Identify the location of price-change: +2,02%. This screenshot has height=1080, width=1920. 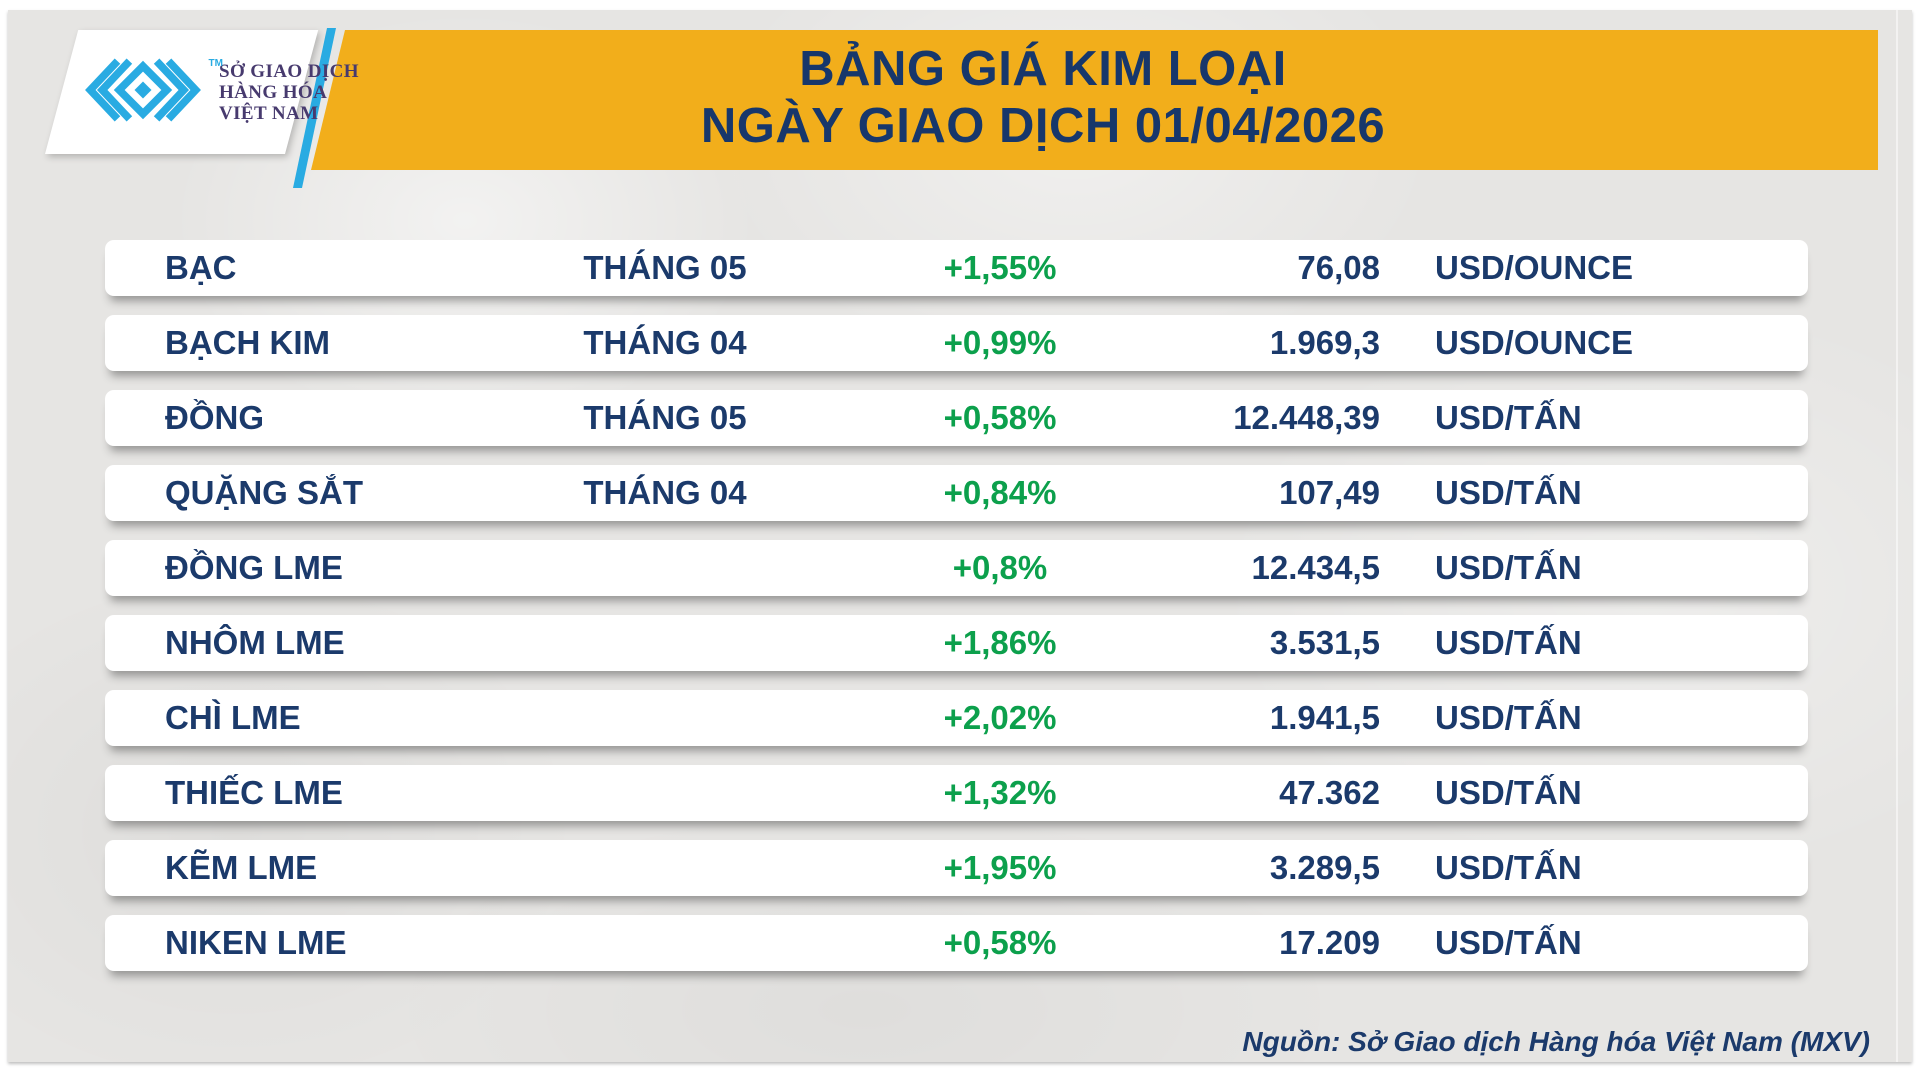
(1000, 717).